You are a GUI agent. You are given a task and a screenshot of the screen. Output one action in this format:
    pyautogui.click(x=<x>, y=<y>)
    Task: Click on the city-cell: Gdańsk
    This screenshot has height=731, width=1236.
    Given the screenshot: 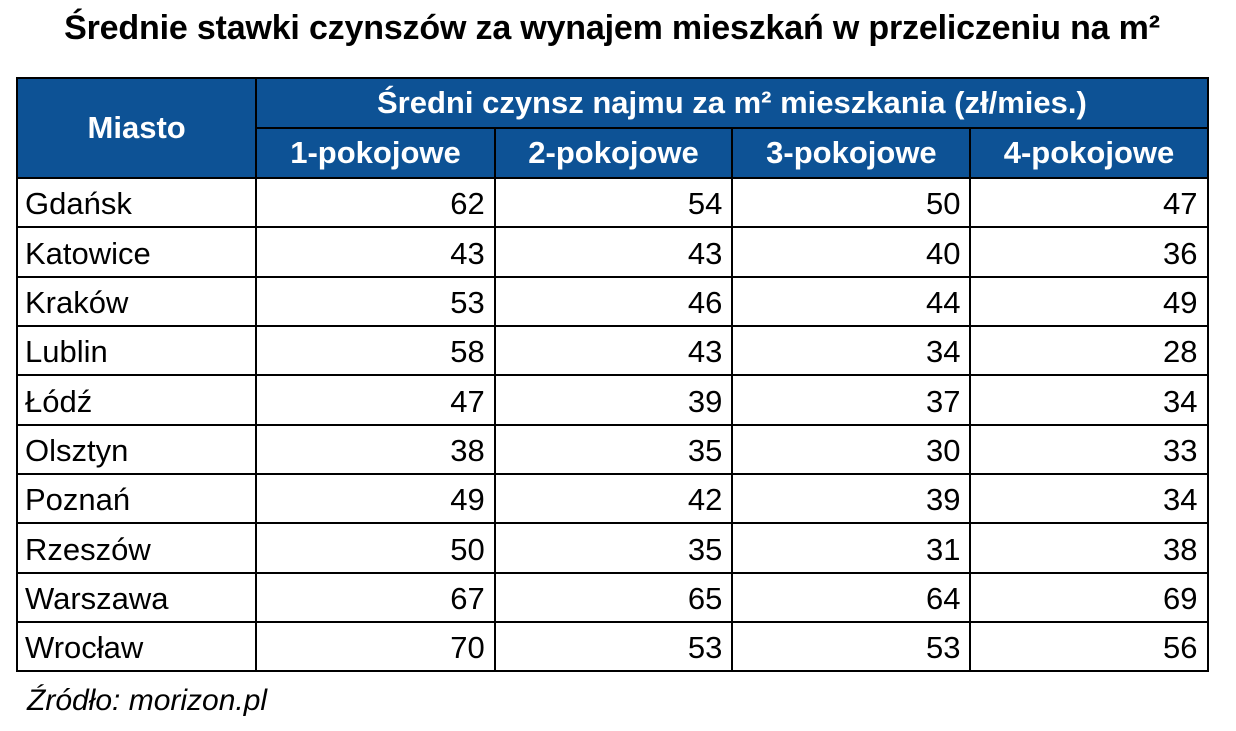 What is the action you would take?
    pyautogui.click(x=136, y=202)
    